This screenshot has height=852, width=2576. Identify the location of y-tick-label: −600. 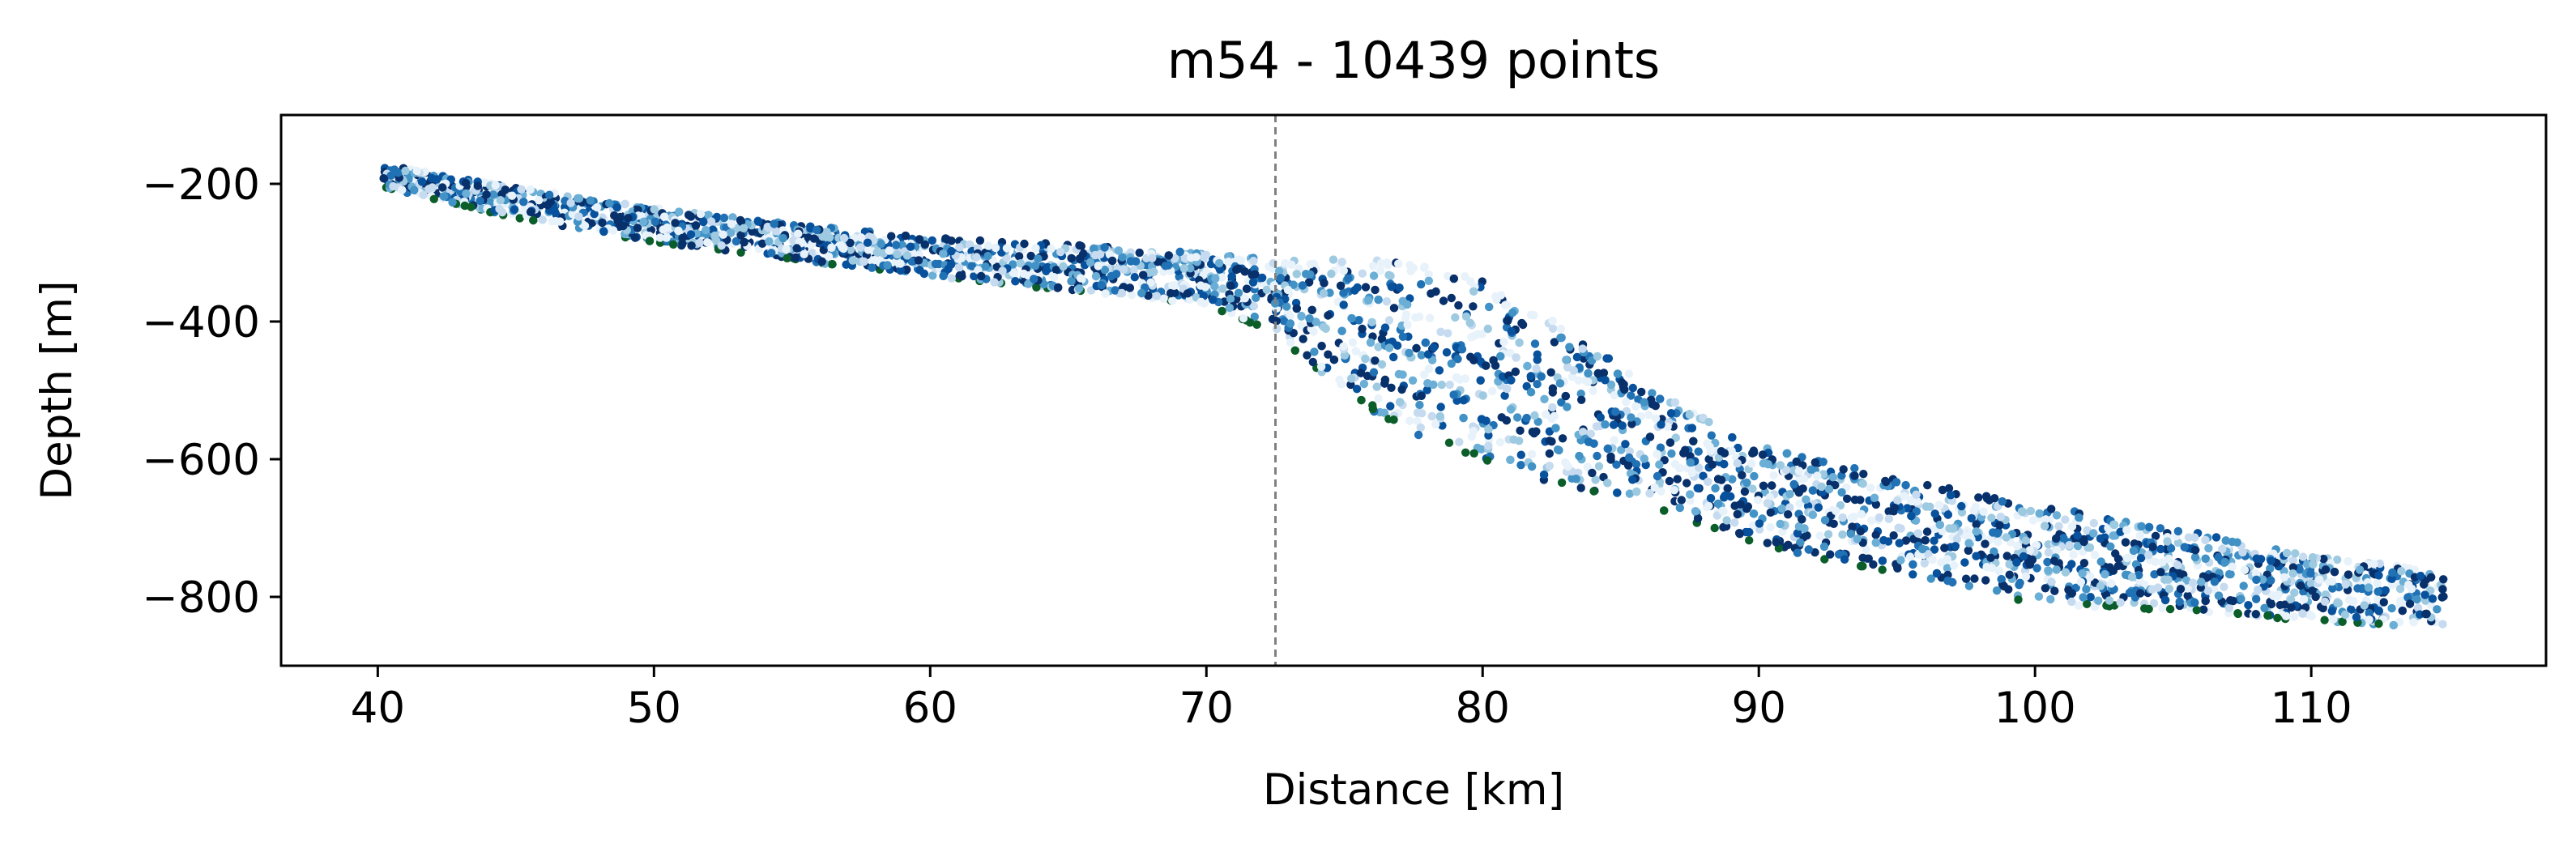
(201, 460).